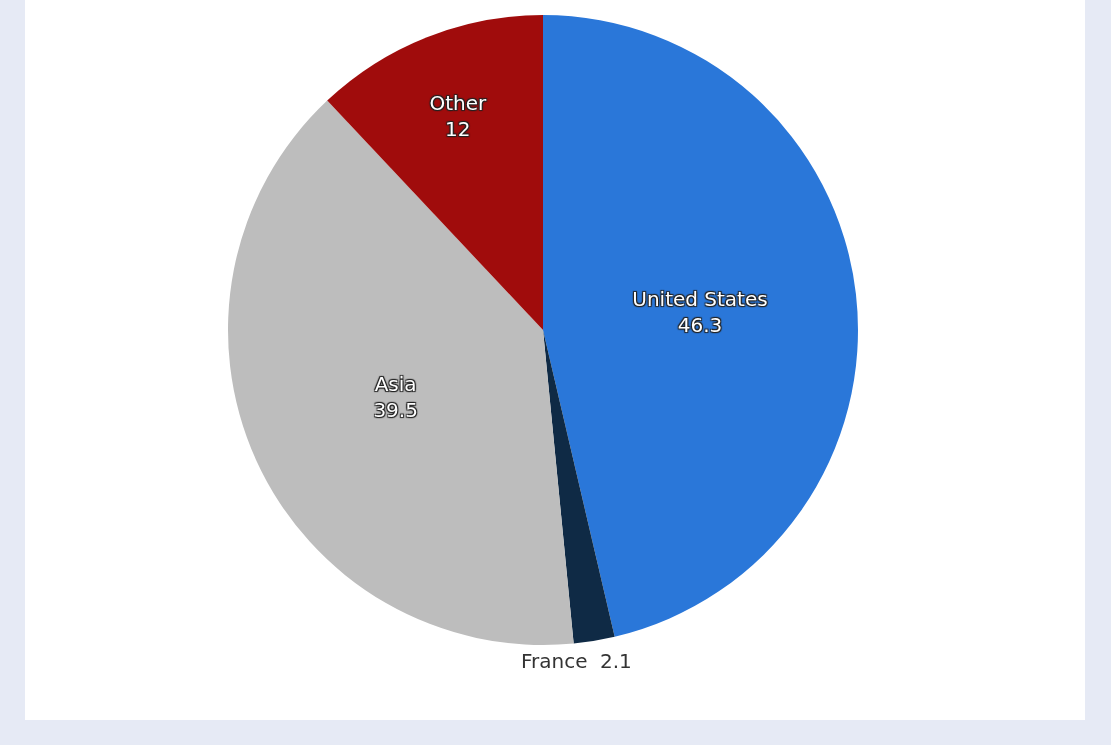 The width and height of the screenshot is (1111, 745). I want to click on slice-label: United States, so click(700, 298).